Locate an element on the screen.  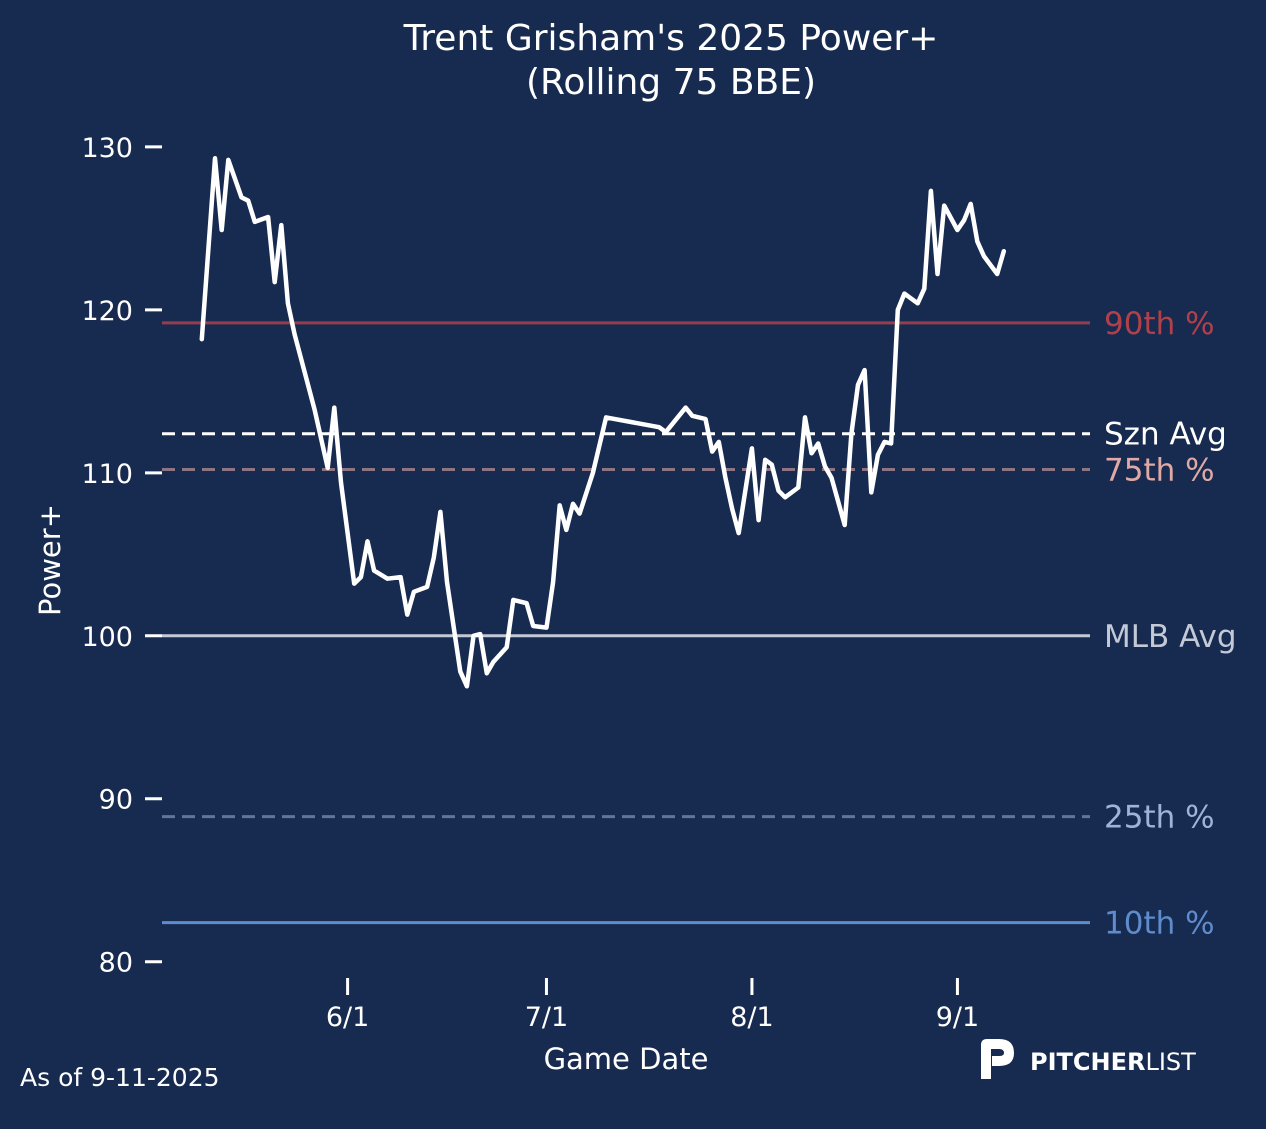
pitcherlist-brand-light: LIST is located at coordinates (1170, 1062).